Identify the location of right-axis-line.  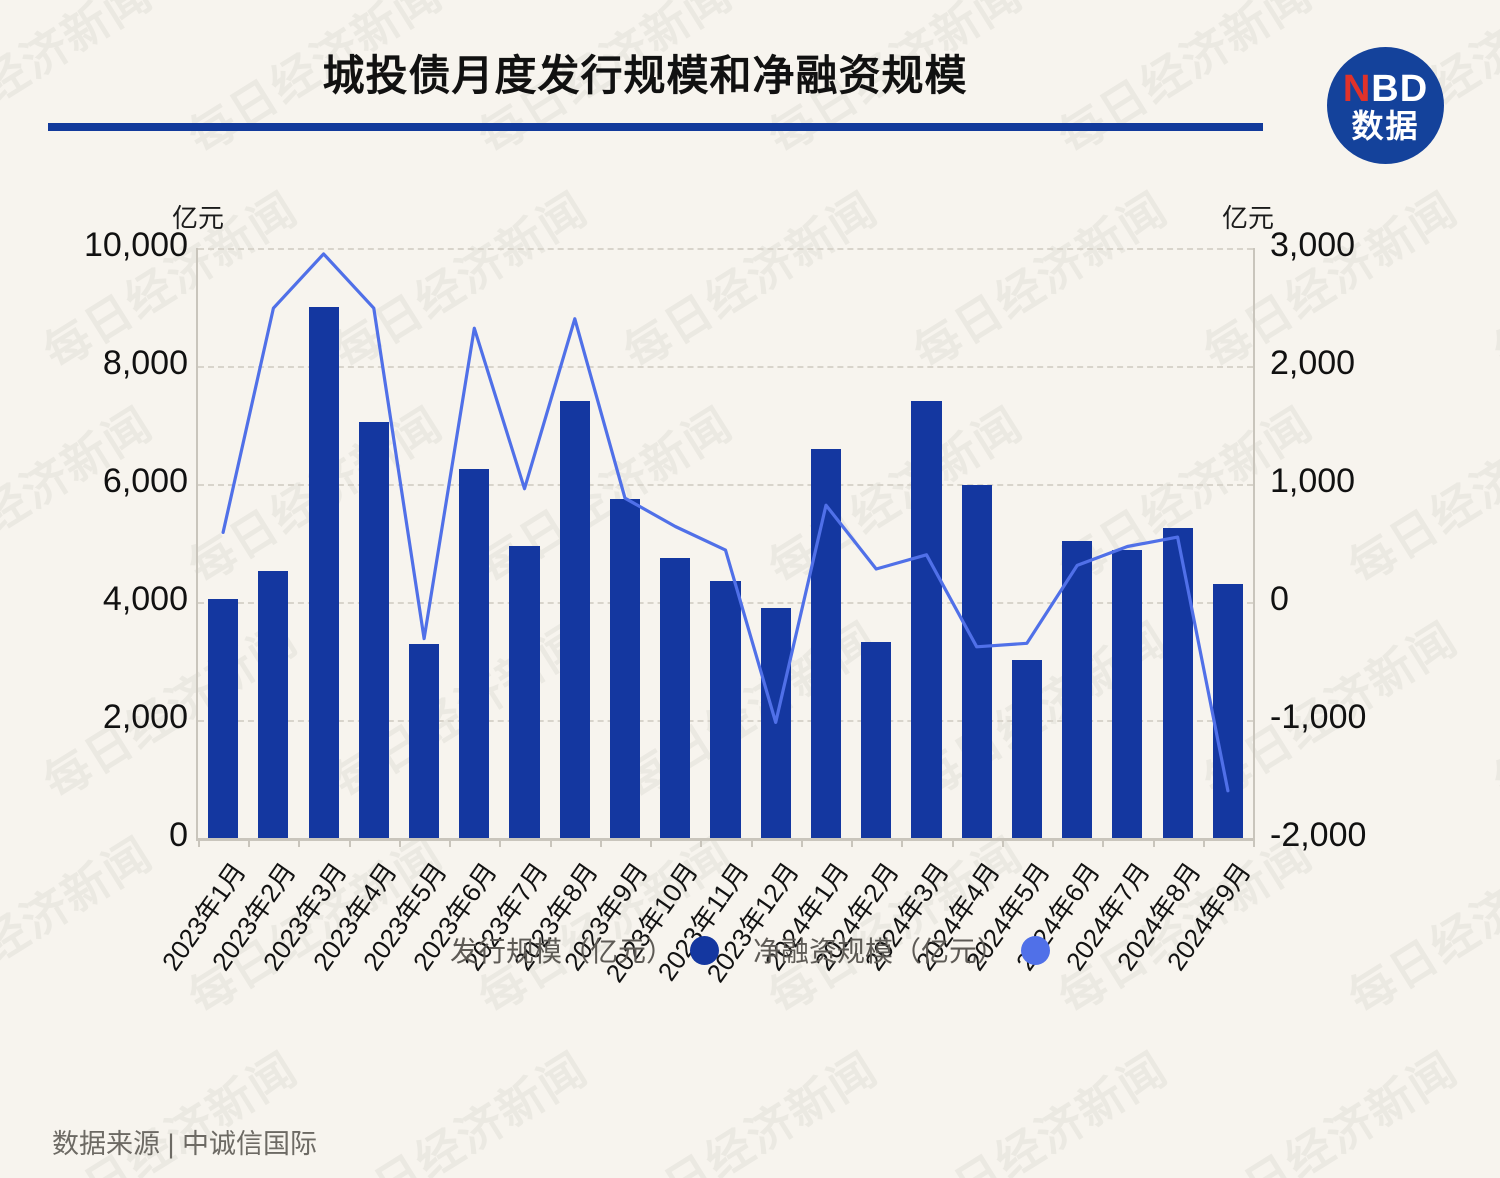
(1254, 543).